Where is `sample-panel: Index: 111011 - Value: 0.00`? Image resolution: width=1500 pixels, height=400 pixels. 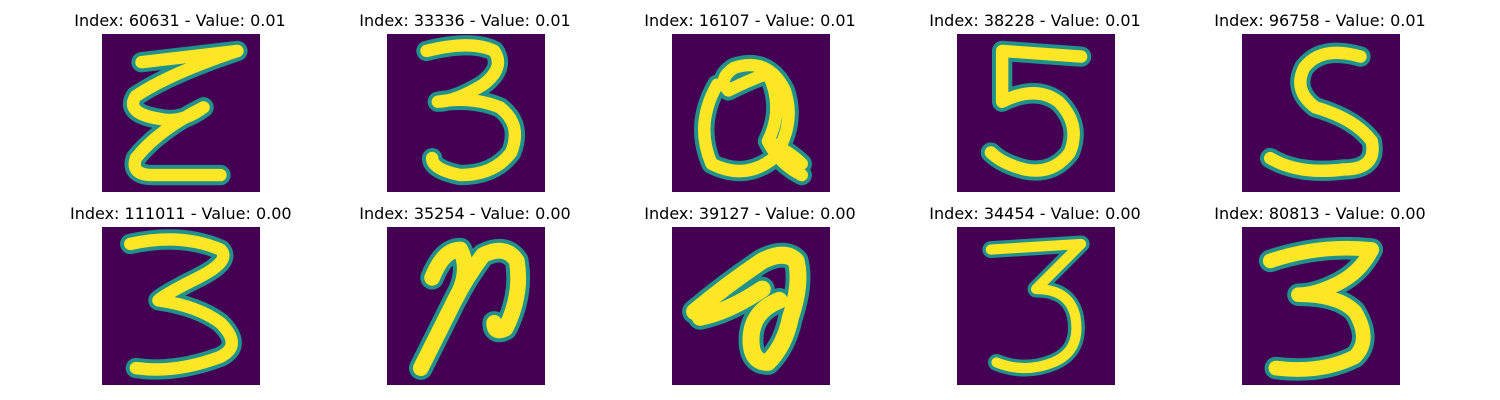 sample-panel: Index: 111011 - Value: 0.00 is located at coordinates (181, 298).